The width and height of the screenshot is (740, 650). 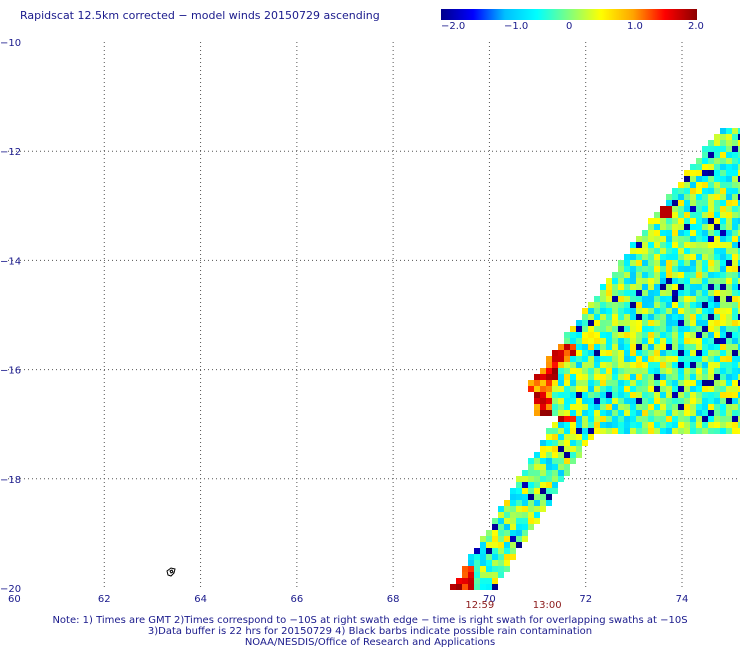 What do you see at coordinates (10, 43) in the screenshot?
I see `latitude-tick-label: −10` at bounding box center [10, 43].